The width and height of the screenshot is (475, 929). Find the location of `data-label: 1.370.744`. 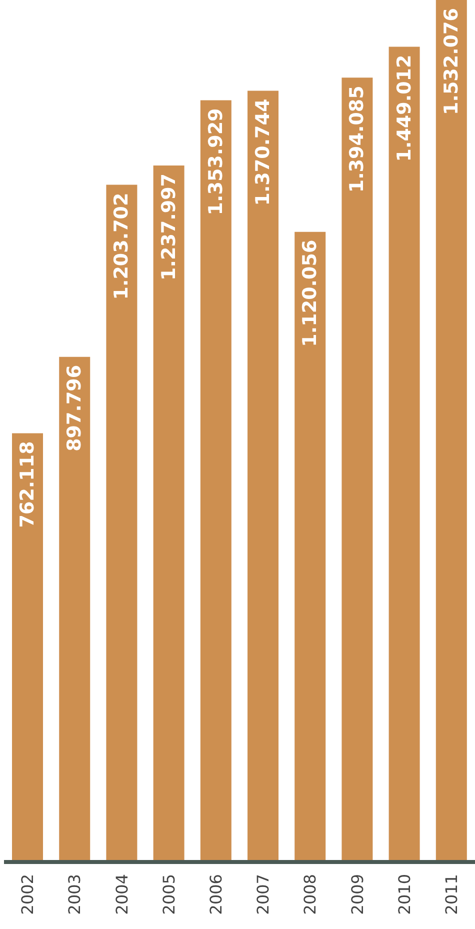

data-label: 1.370.744 is located at coordinates (263, 152).